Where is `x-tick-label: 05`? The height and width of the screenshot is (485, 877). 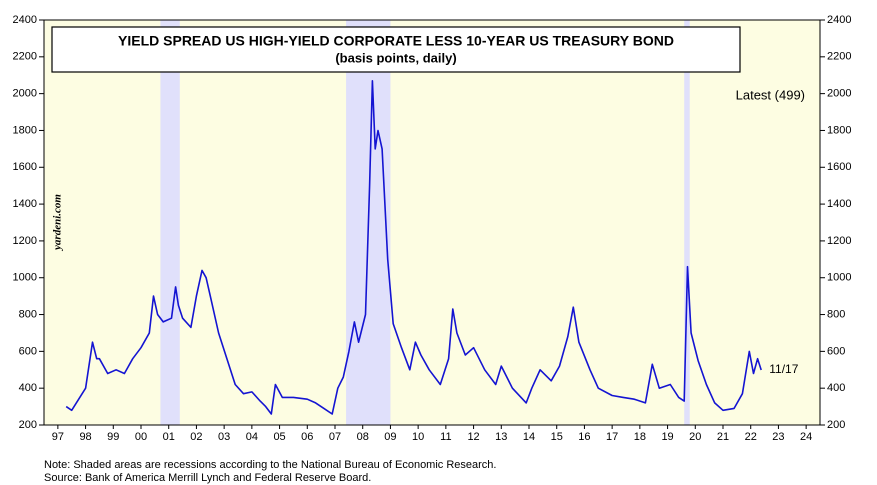
x-tick-label: 05 is located at coordinates (279, 437).